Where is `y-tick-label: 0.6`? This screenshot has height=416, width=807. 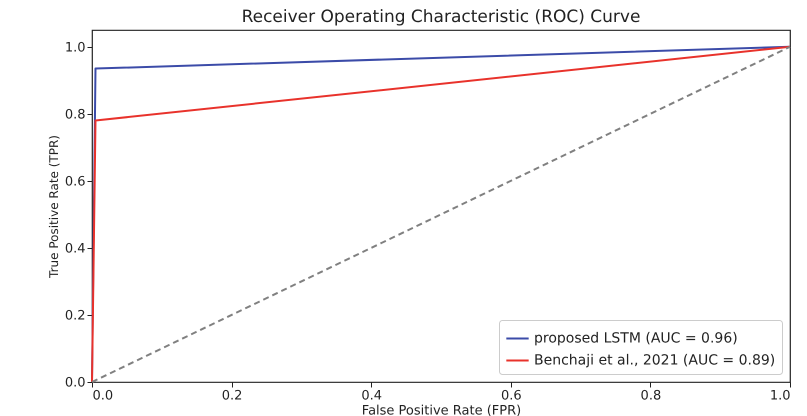
y-tick-label: 0.6 is located at coordinates (75, 182).